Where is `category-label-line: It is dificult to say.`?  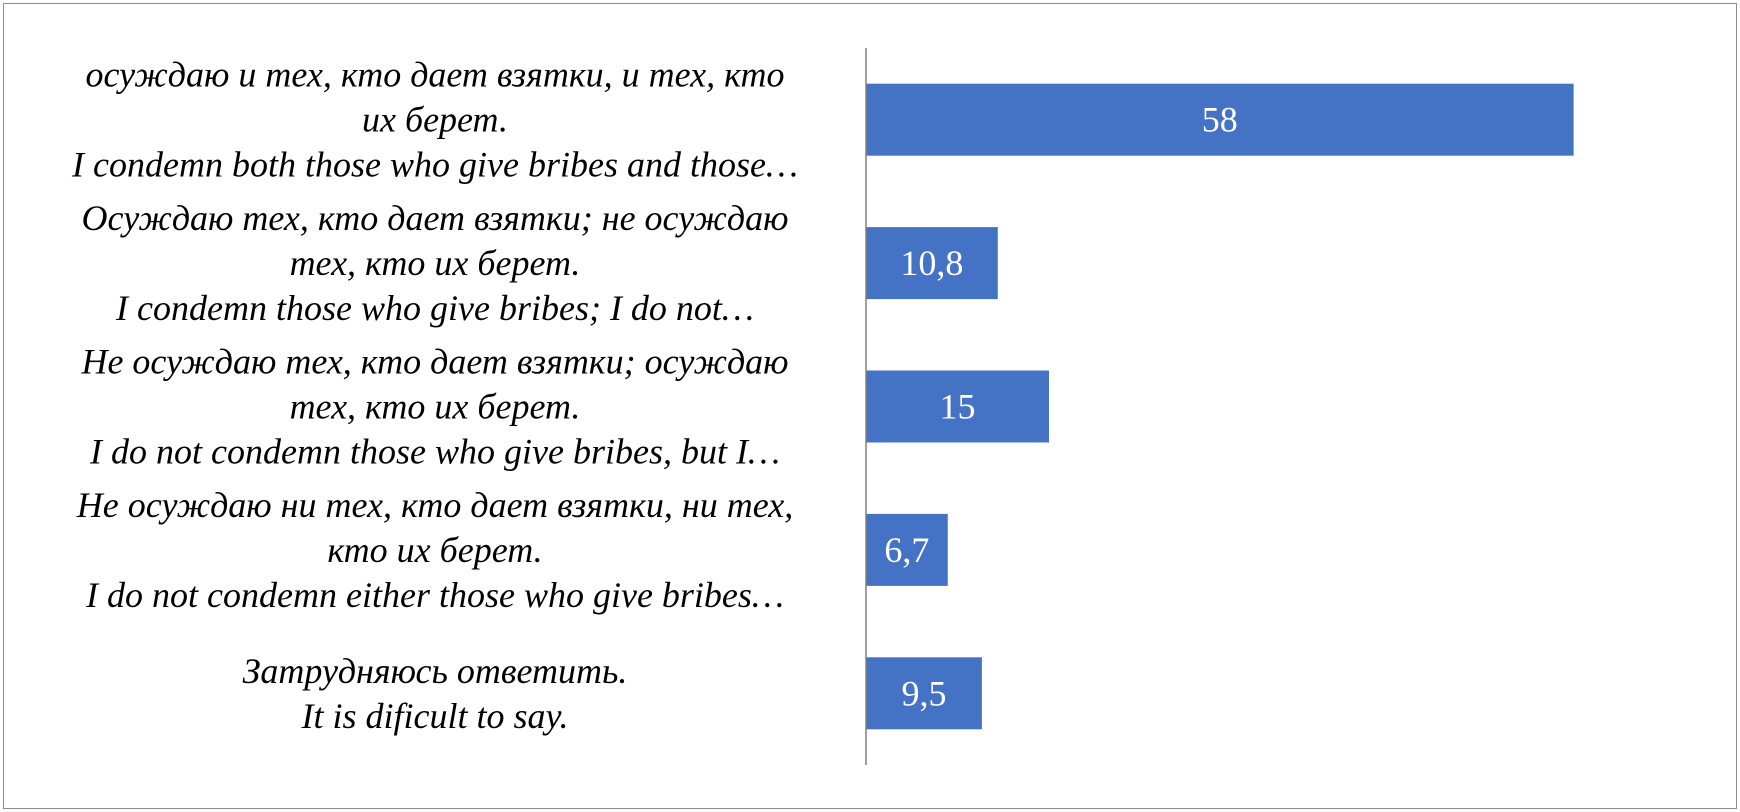 category-label-line: It is dificult to say. is located at coordinates (435, 716).